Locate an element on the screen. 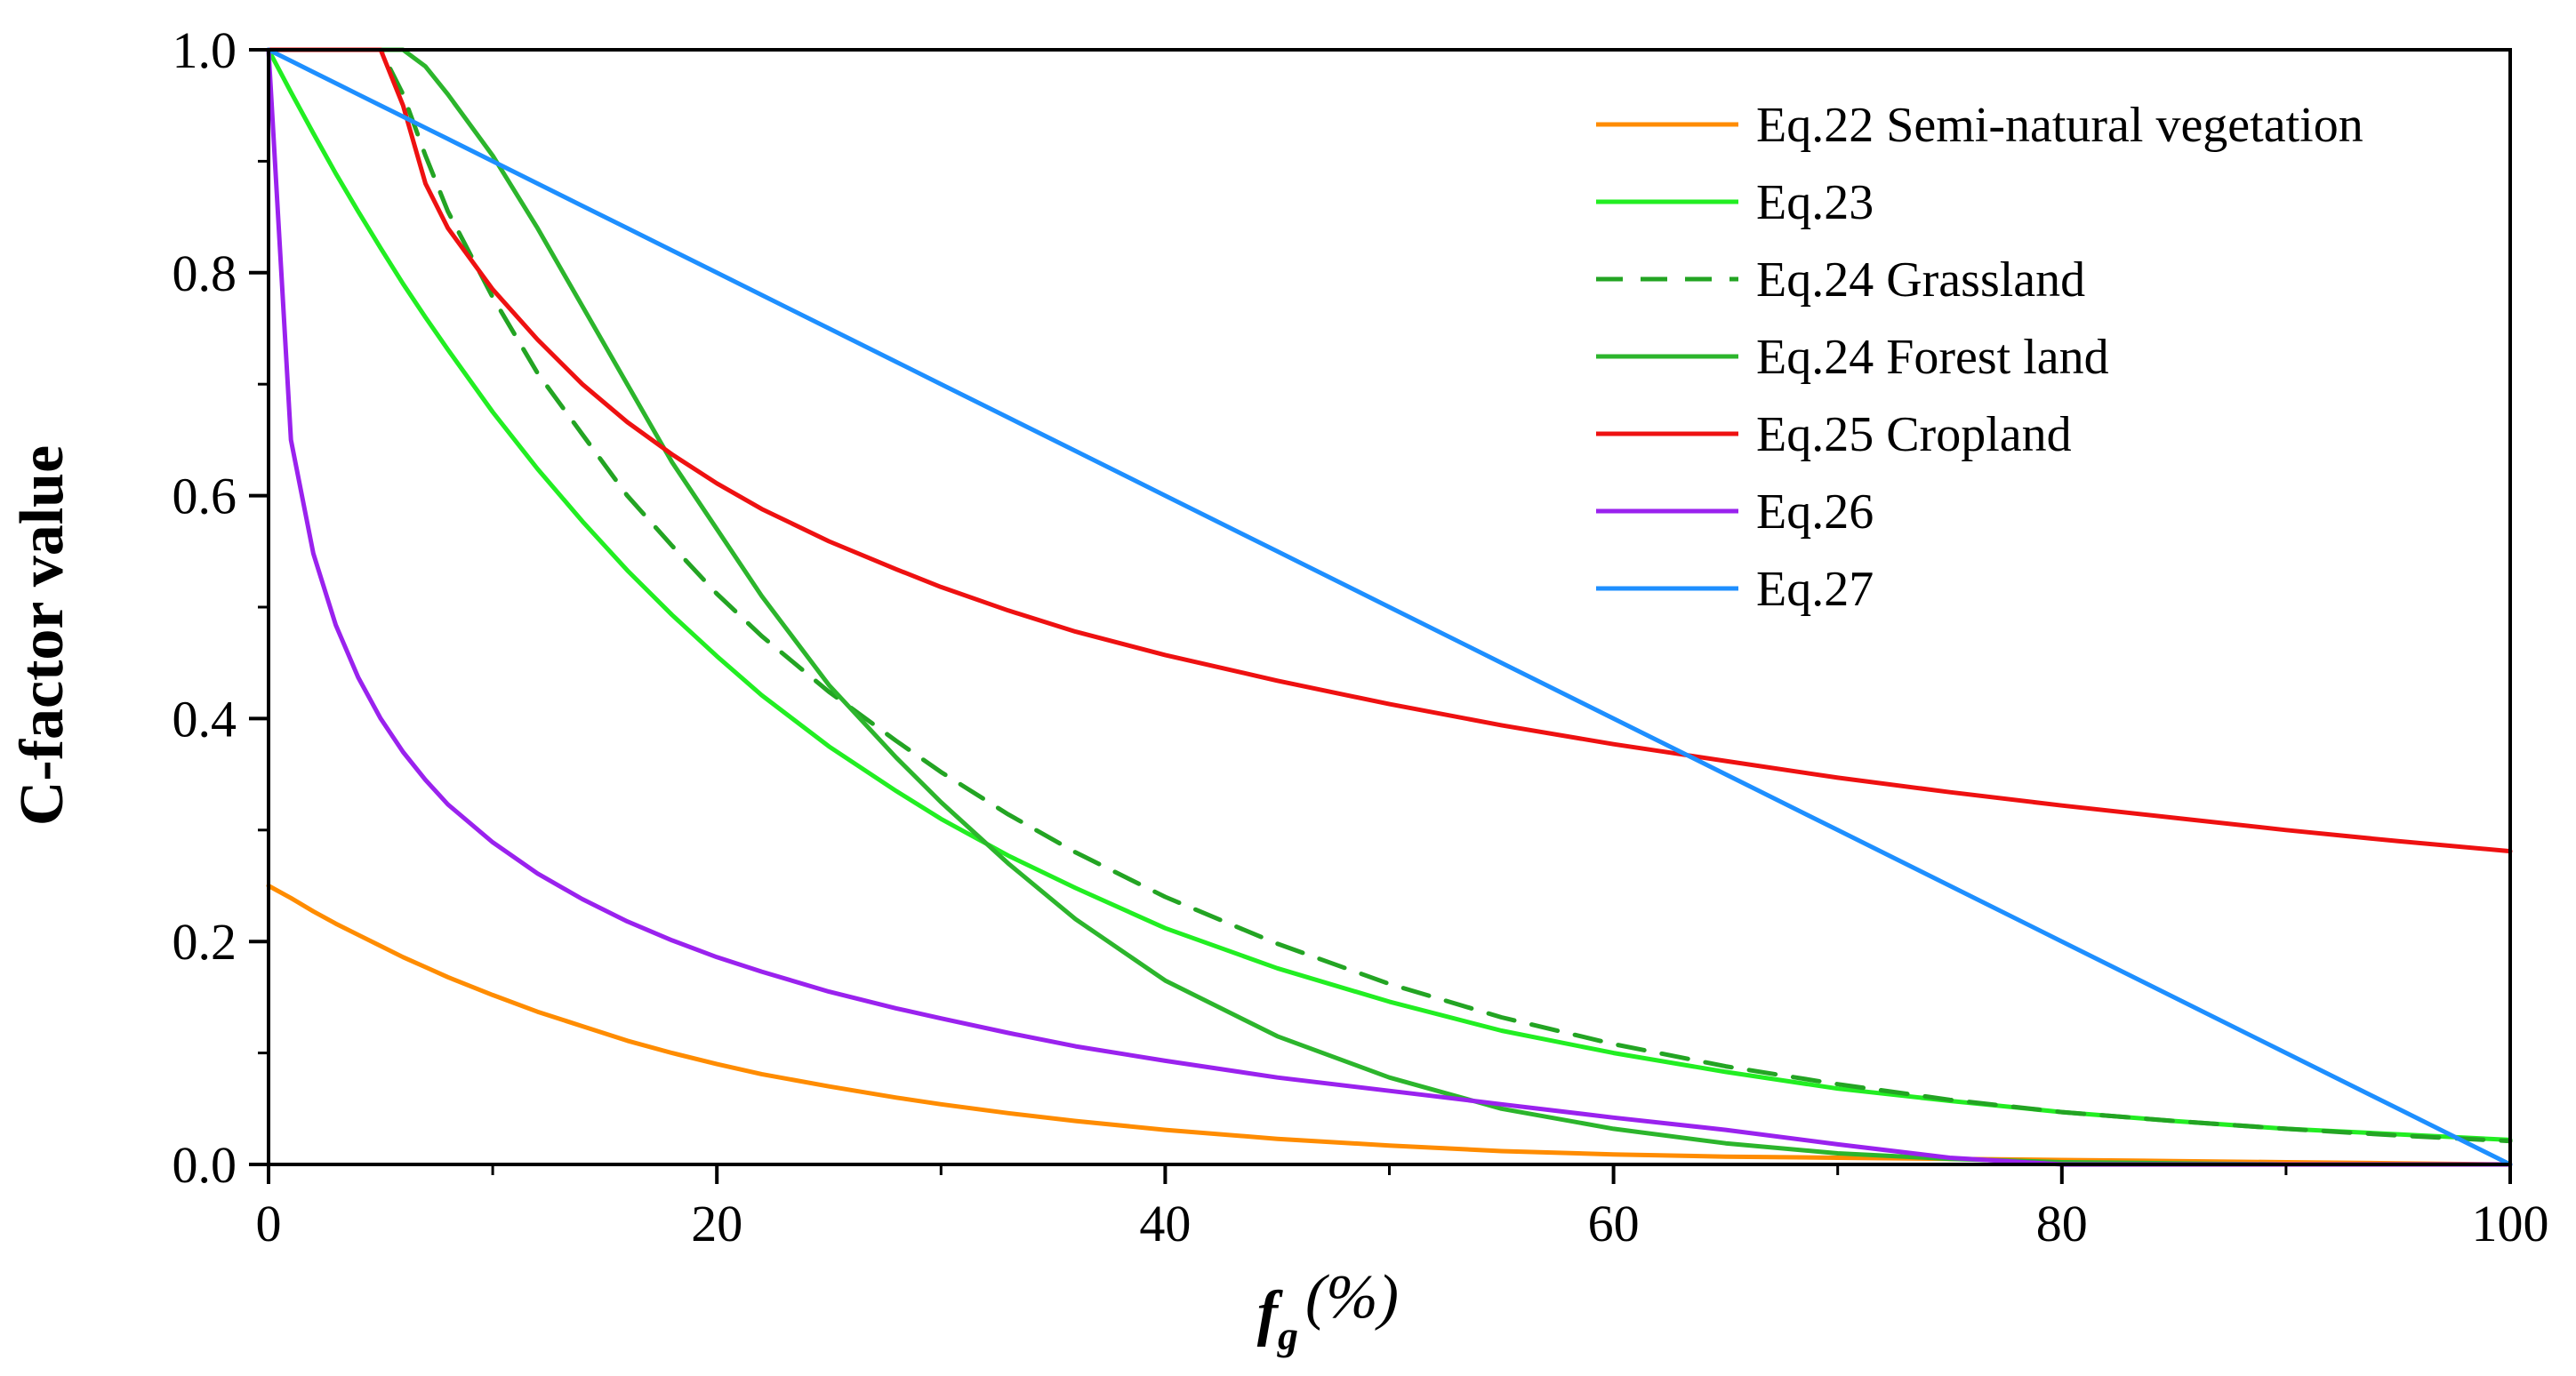 The image size is (2576, 1376). x-tick-label: 80 is located at coordinates (2062, 1223).